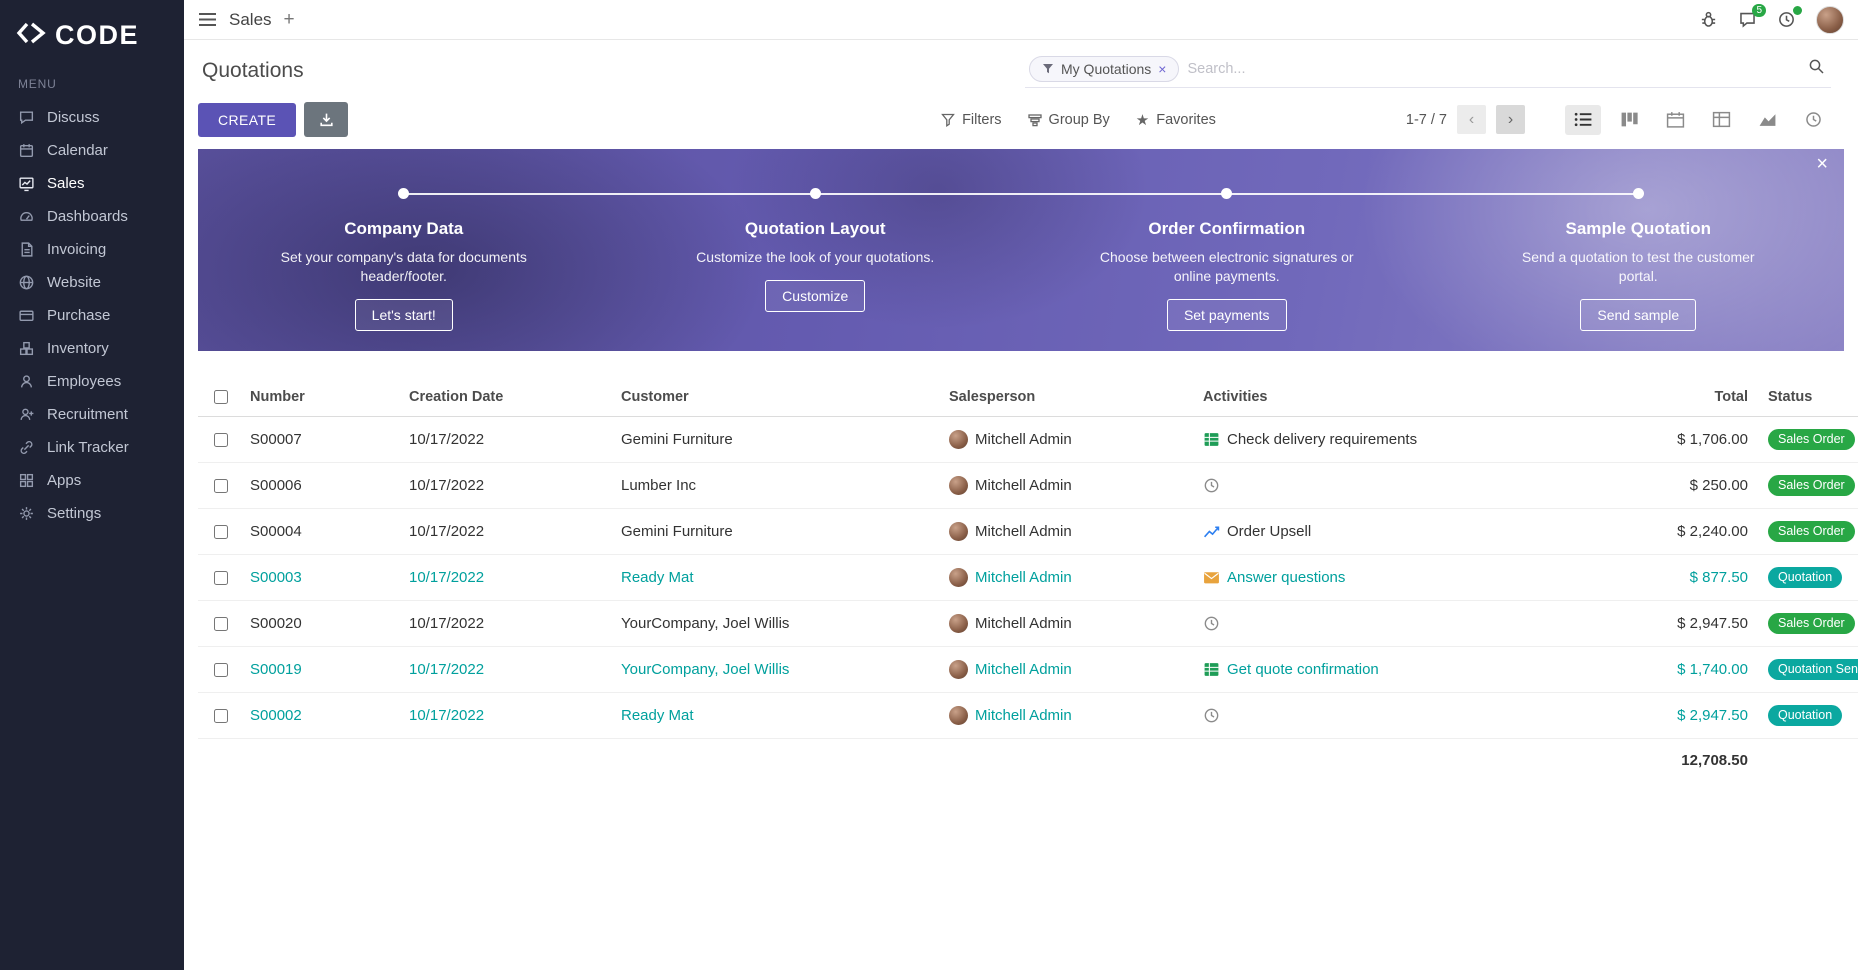 This screenshot has height=970, width=1858. What do you see at coordinates (1175, 120) in the screenshot?
I see `favorites-button: ★ Favorites` at bounding box center [1175, 120].